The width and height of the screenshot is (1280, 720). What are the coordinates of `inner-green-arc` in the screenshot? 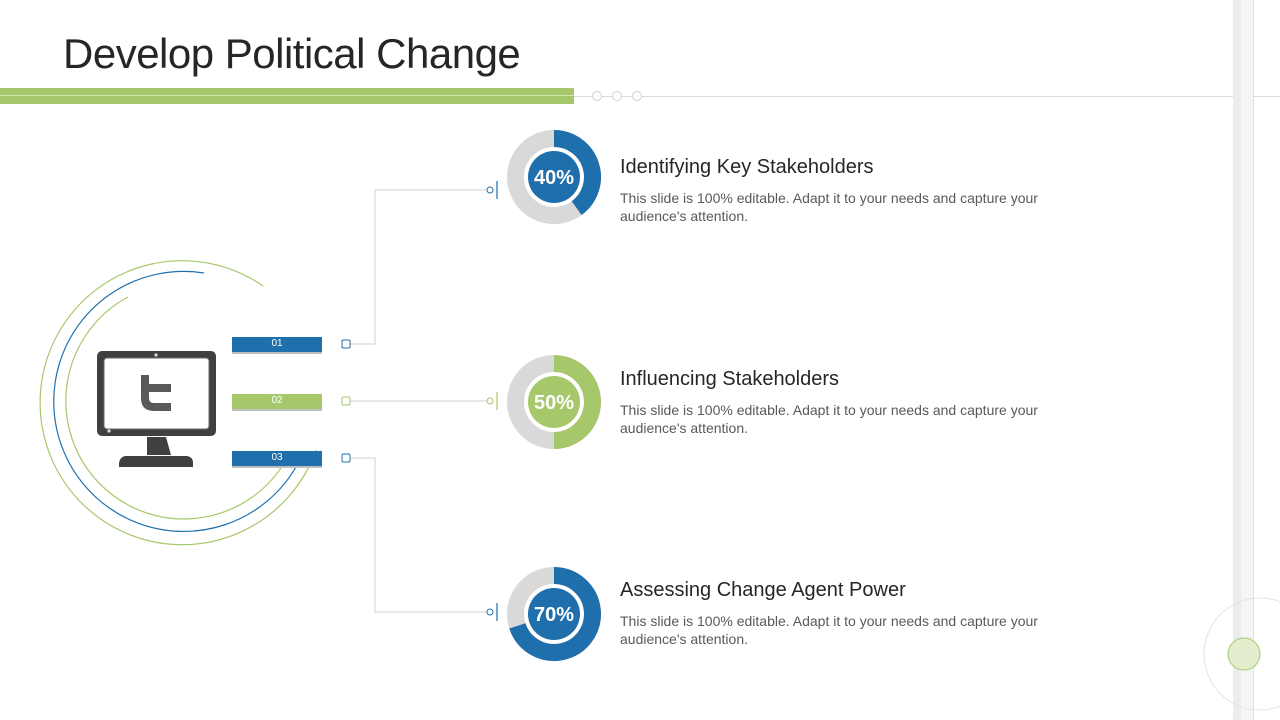 It's located at (176, 408).